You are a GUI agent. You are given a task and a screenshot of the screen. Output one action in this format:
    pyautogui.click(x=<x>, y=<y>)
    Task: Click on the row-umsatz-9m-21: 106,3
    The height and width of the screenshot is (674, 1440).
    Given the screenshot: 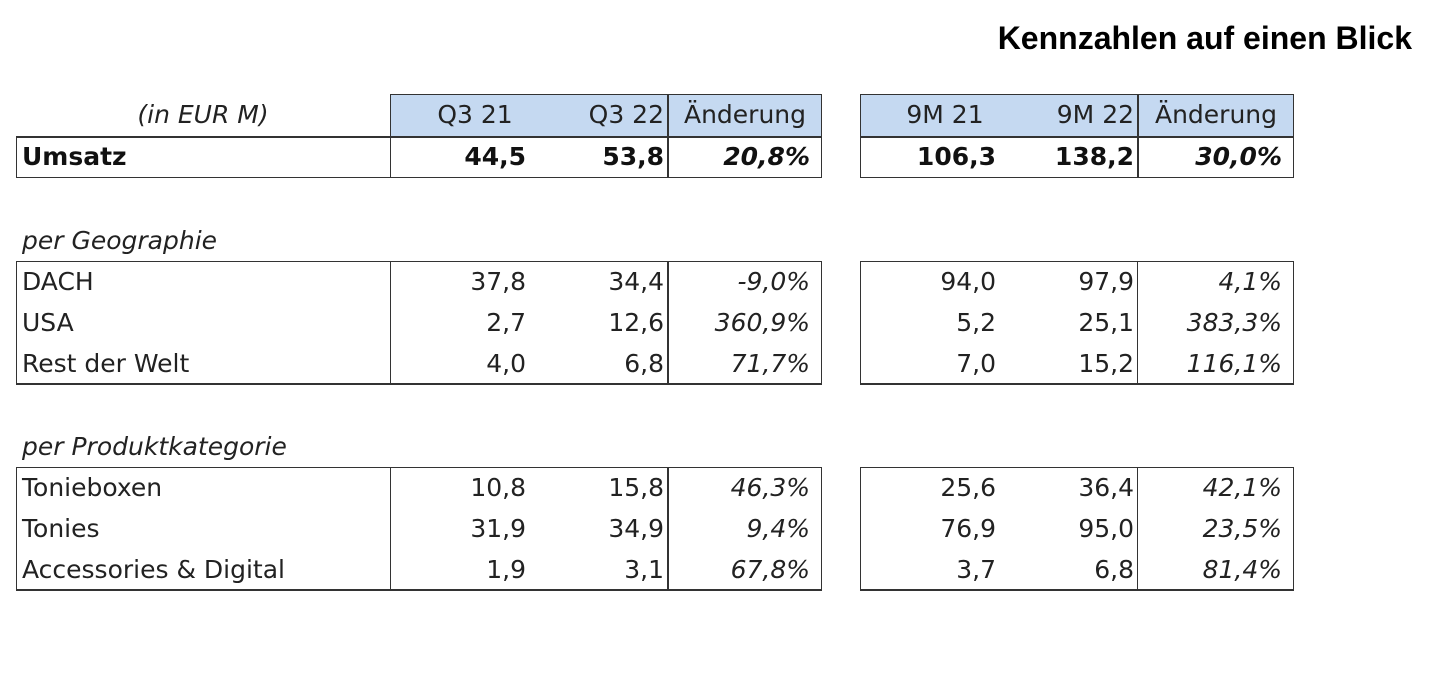 What is the action you would take?
    pyautogui.click(x=956, y=156)
    